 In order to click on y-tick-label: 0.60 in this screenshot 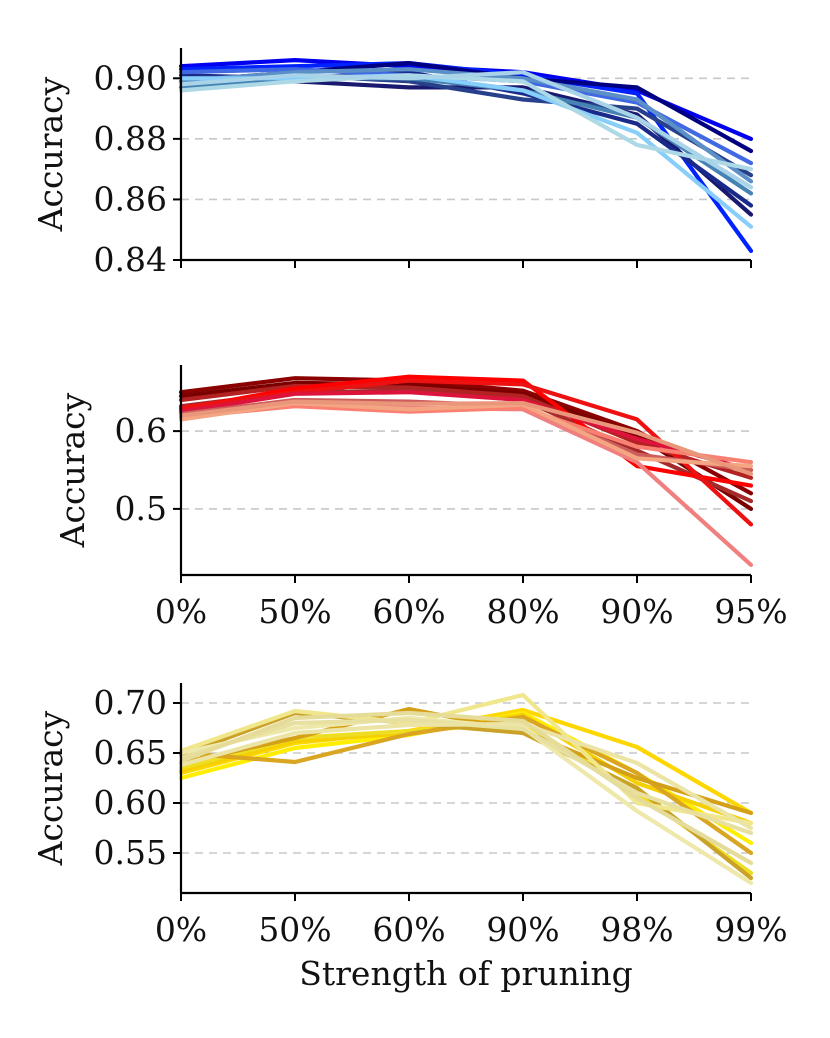, I will do `click(130, 802)`.